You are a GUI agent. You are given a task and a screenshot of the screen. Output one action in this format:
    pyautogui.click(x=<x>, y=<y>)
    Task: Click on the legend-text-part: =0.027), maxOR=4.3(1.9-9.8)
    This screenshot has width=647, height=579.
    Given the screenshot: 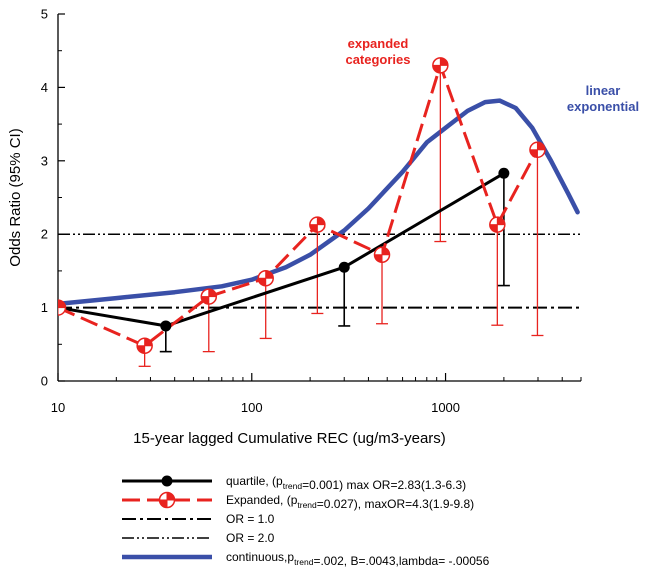 What is the action you would take?
    pyautogui.click(x=395, y=504)
    